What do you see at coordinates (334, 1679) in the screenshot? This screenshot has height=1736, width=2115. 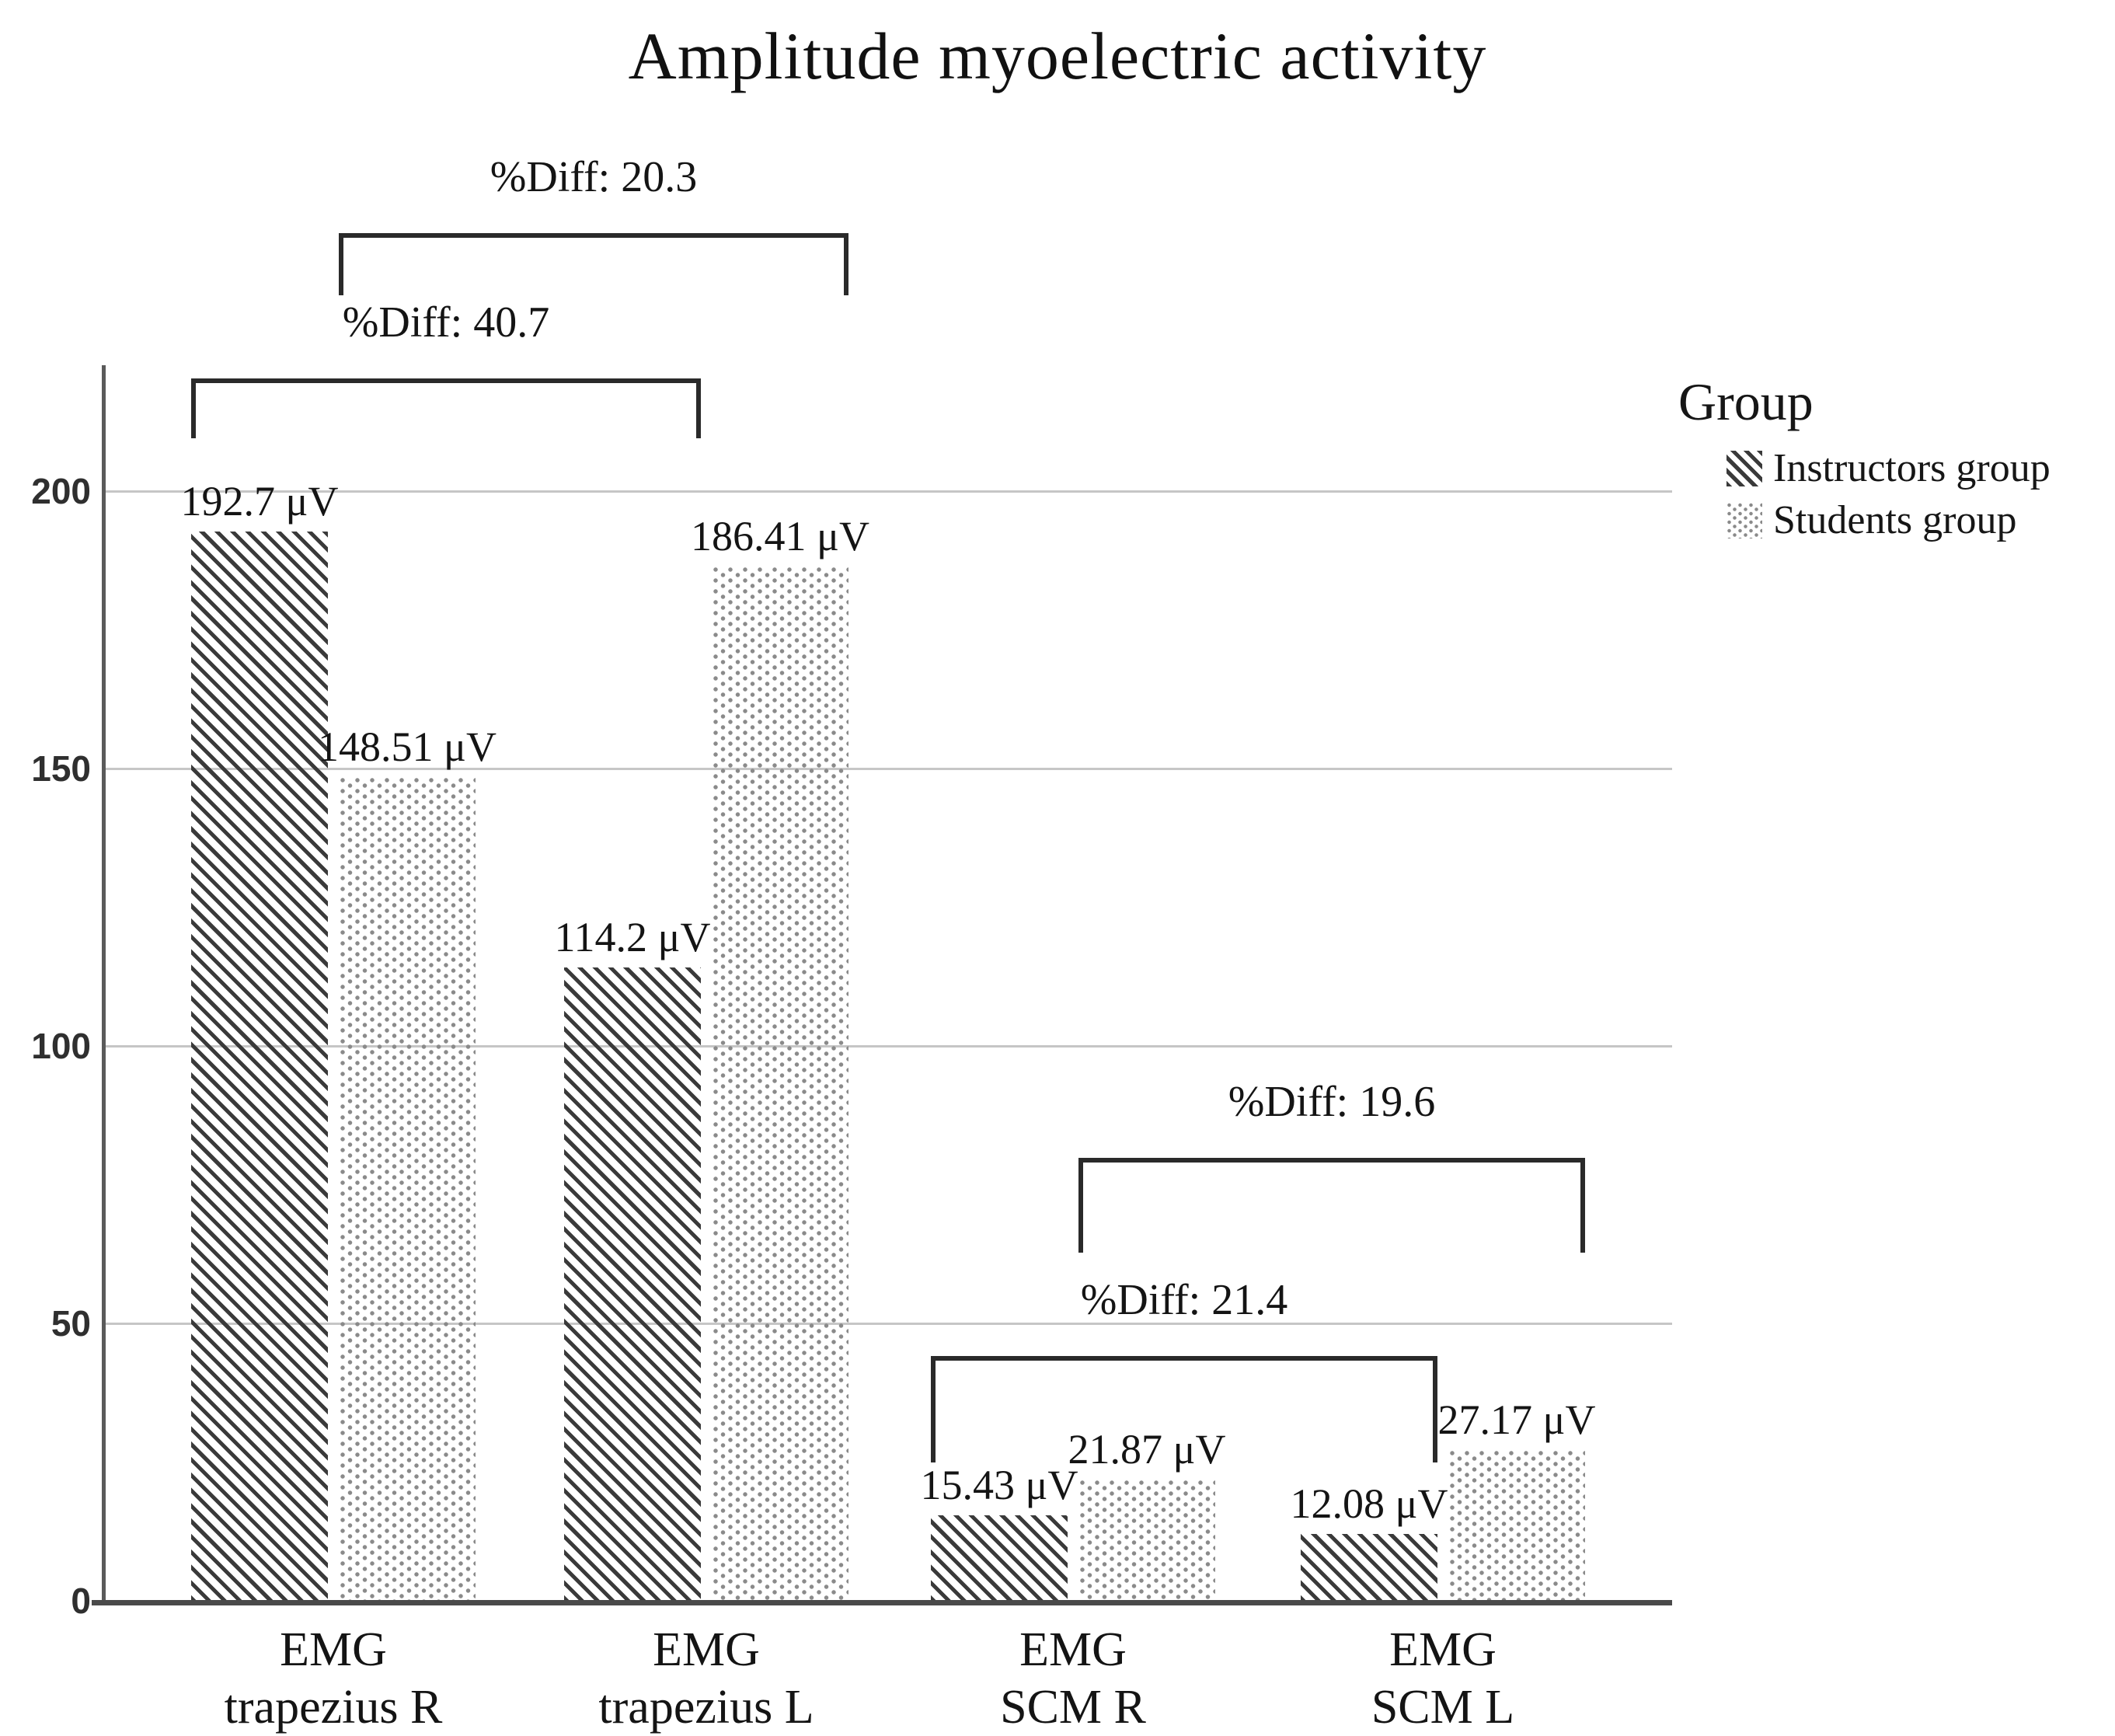 I see `category-label-emg-trapezius-r: EMG trapezius R` at bounding box center [334, 1679].